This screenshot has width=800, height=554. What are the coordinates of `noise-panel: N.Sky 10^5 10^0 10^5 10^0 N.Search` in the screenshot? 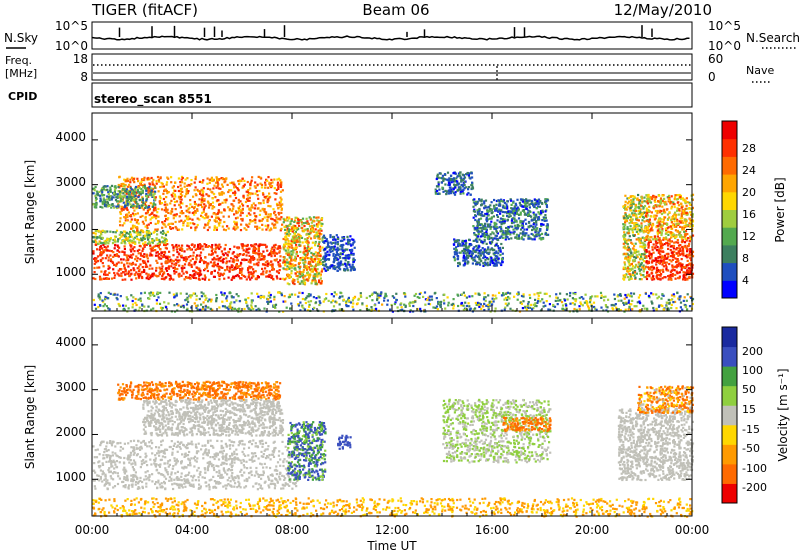 It's located at (402, 36).